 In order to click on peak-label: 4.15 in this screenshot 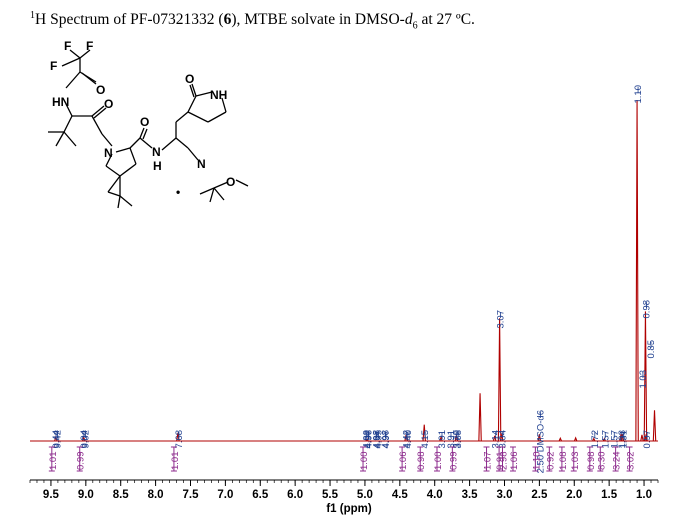, I will do `click(425, 439)`.